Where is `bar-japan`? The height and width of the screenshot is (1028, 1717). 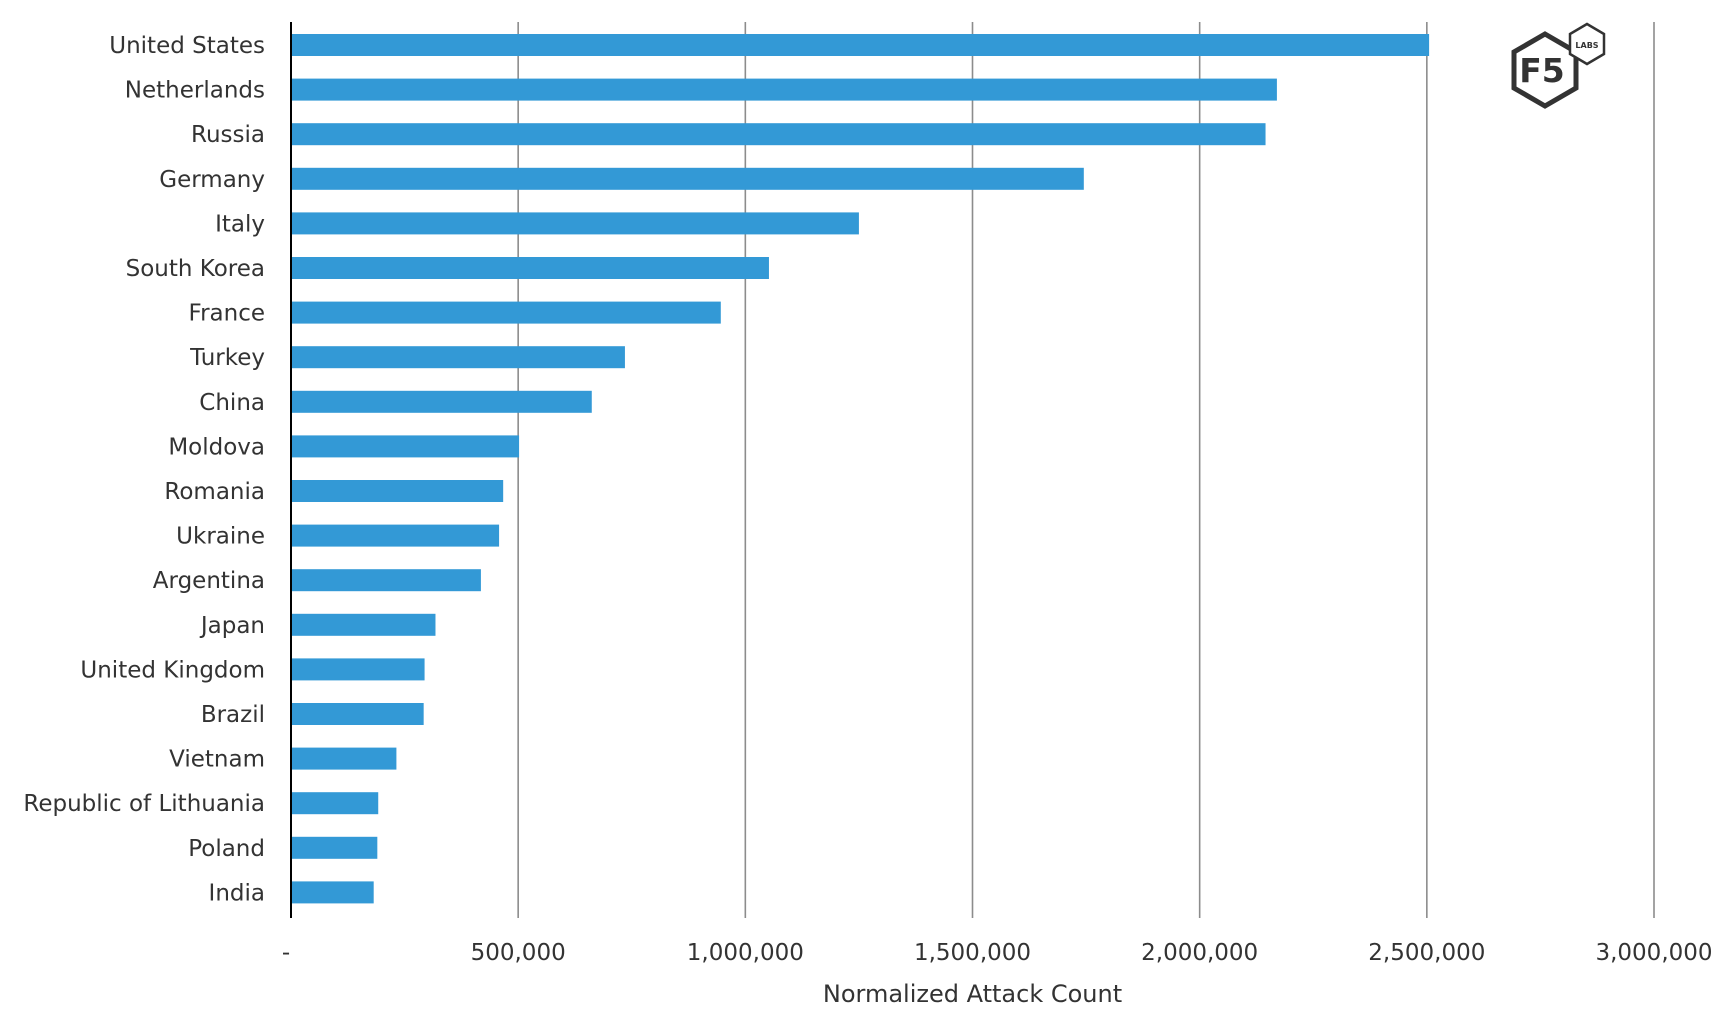 bar-japan is located at coordinates (363, 624).